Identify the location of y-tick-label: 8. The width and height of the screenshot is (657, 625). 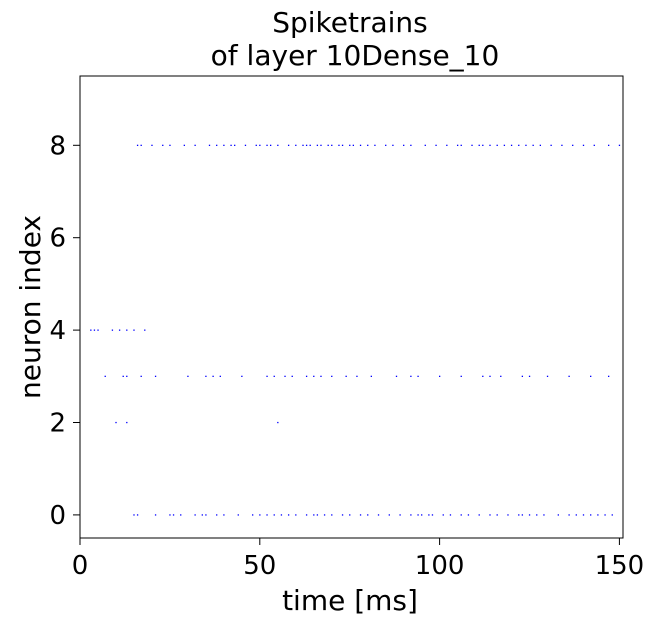
(57, 146).